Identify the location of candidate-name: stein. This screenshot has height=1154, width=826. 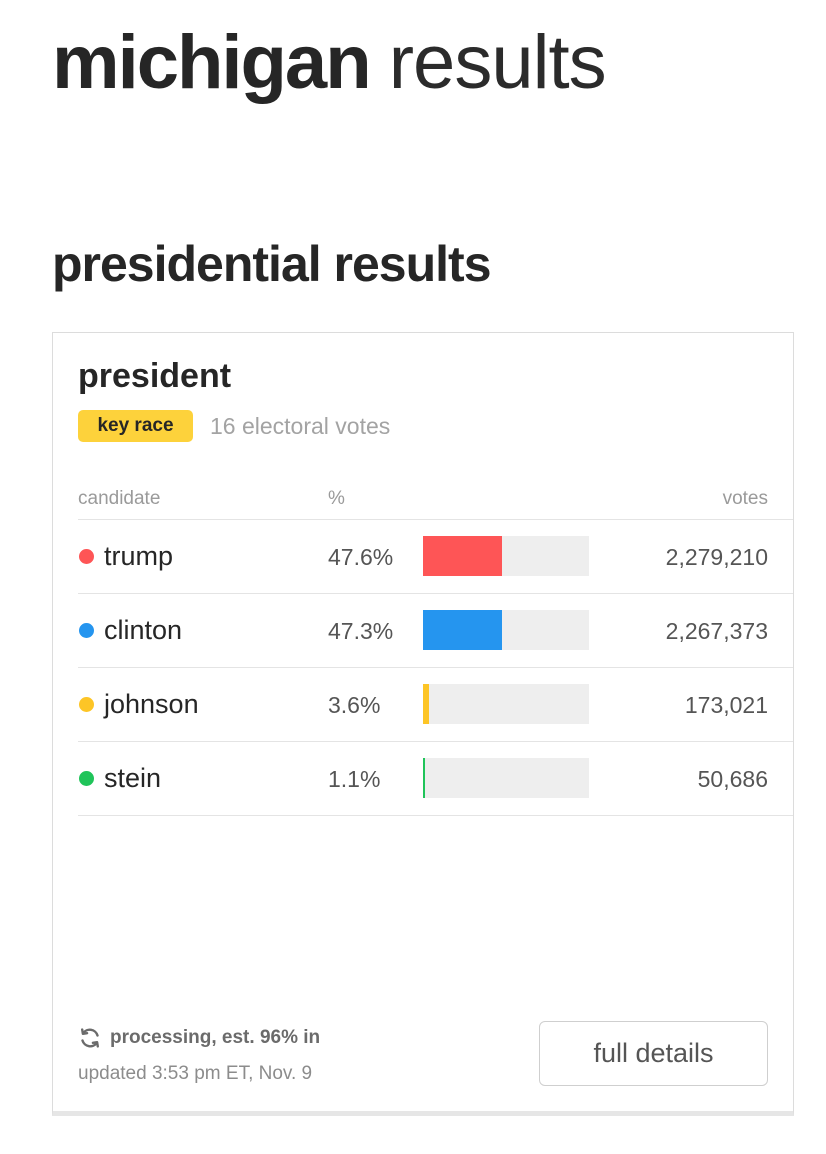
(133, 778).